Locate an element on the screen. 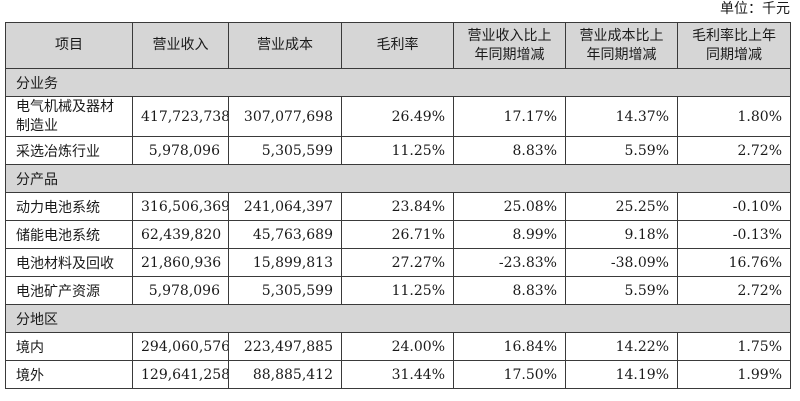 The width and height of the screenshot is (800, 401). section-row-business: 分业务 is located at coordinates (398, 82).